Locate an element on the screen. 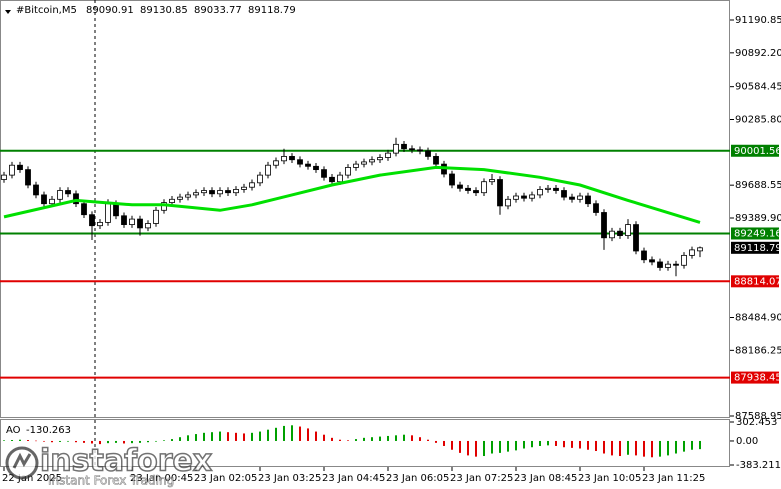  watermark-icon-mark is located at coordinates (22, 460).